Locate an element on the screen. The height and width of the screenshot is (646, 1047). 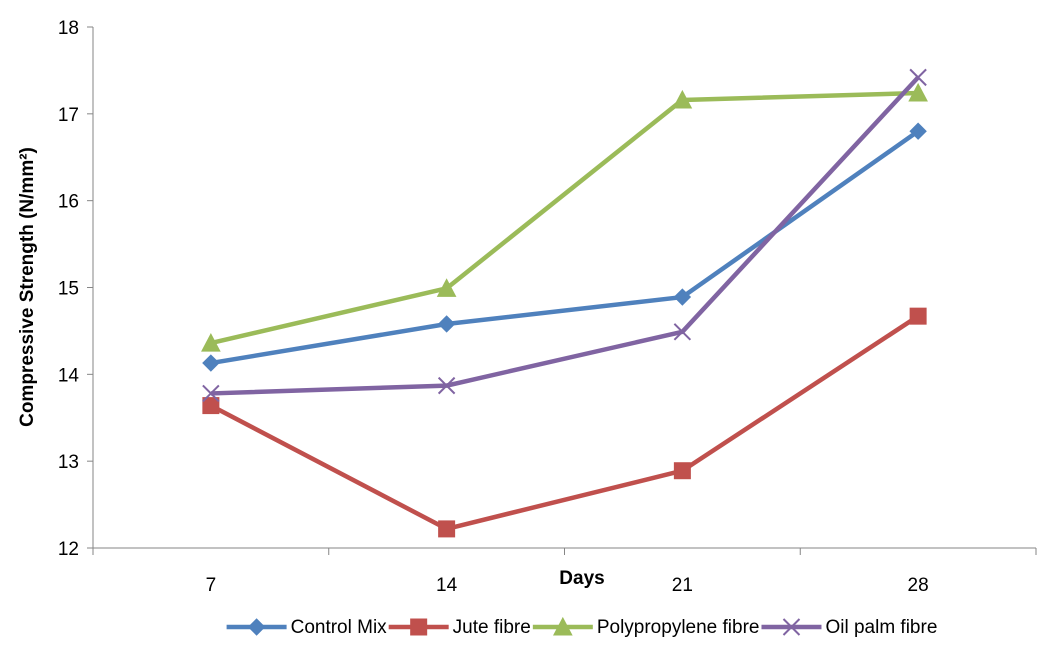
y-tick-label: 13 is located at coordinates (68, 462).